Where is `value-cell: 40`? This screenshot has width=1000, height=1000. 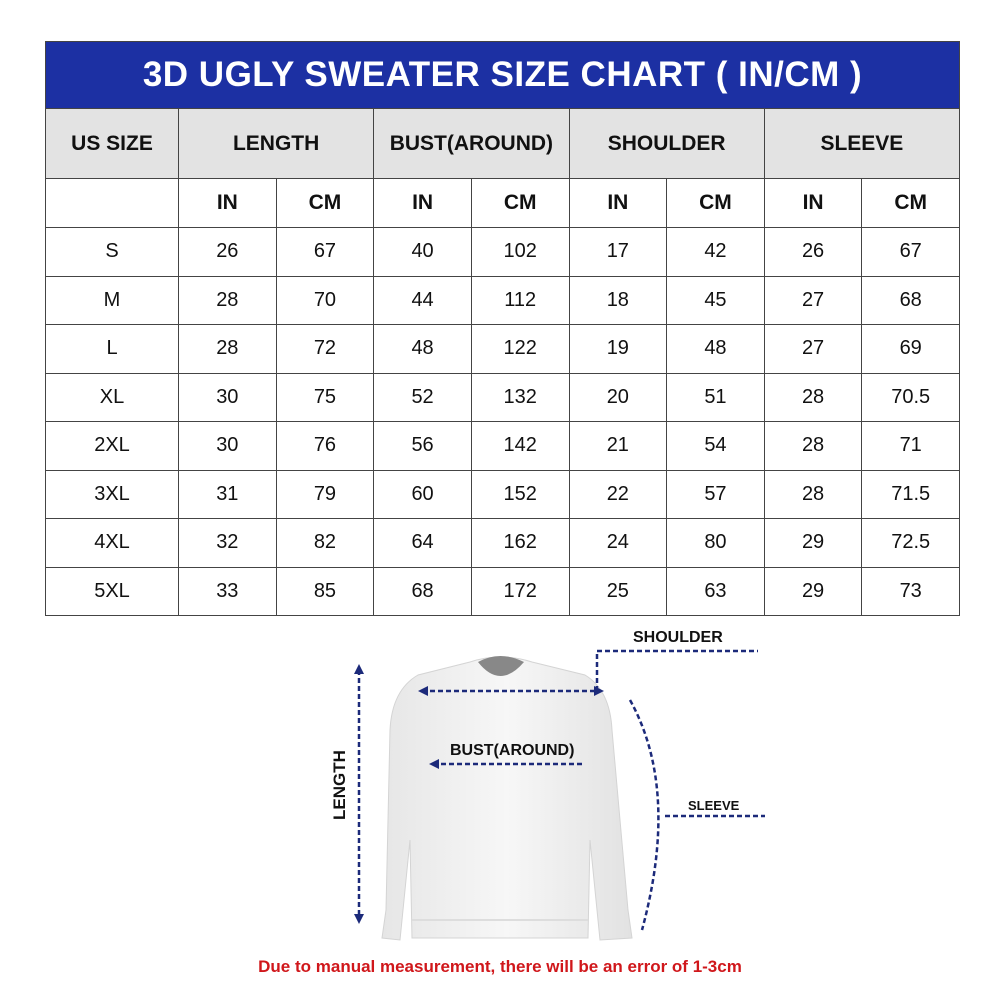
value-cell: 40 is located at coordinates (422, 252).